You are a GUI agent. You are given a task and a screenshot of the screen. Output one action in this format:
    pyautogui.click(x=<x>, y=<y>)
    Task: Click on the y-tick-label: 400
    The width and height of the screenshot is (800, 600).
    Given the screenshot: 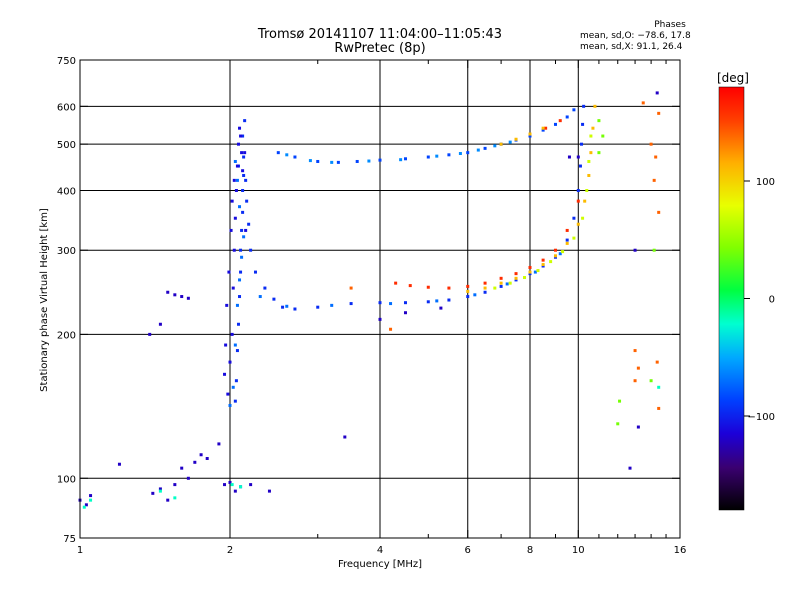 What is the action you would take?
    pyautogui.click(x=66, y=191)
    